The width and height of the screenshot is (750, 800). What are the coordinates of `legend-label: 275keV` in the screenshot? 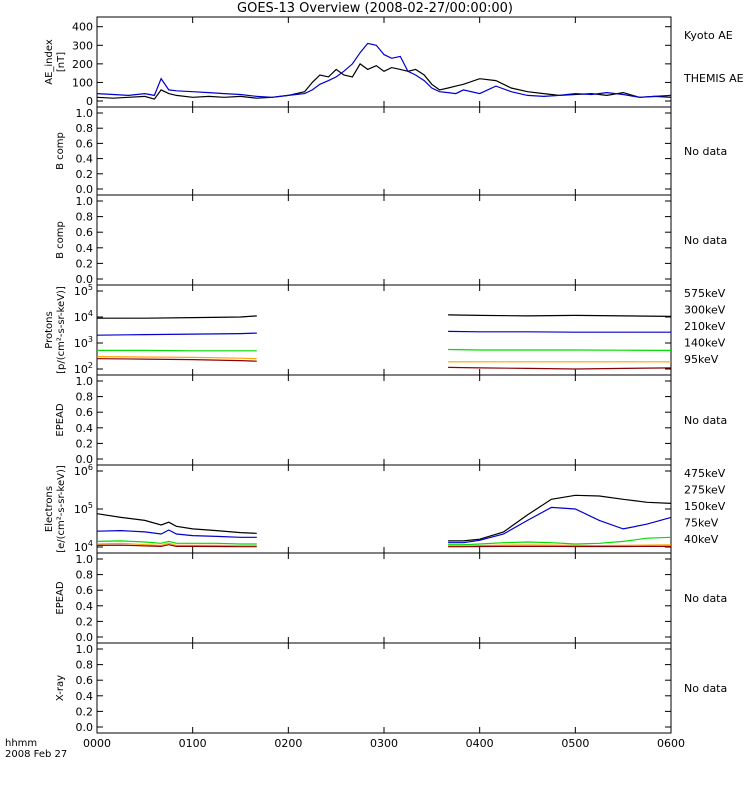 It's located at (705, 490).